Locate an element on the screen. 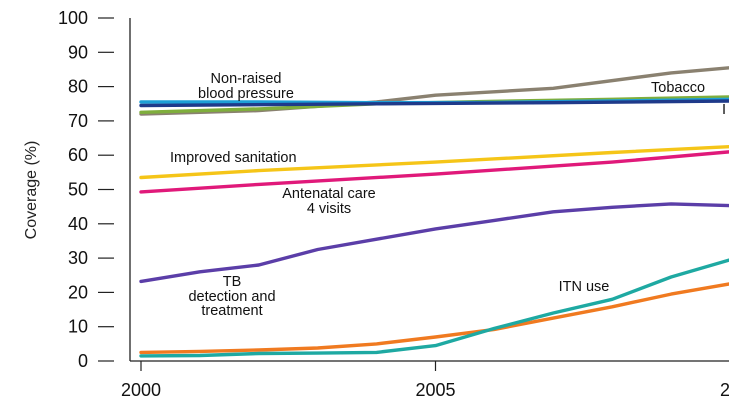 This screenshot has width=729, height=398. y-tick-label-50: 50 is located at coordinates (78, 190).